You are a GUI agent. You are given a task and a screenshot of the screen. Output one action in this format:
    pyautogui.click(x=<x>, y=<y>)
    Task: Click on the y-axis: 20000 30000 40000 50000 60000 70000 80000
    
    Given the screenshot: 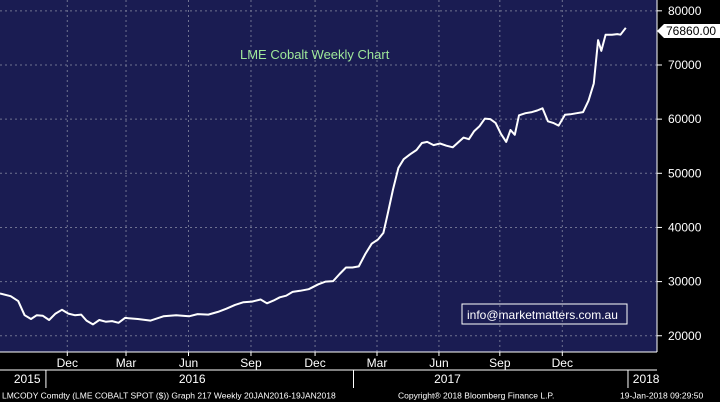 What is the action you would take?
    pyautogui.click(x=679, y=176)
    